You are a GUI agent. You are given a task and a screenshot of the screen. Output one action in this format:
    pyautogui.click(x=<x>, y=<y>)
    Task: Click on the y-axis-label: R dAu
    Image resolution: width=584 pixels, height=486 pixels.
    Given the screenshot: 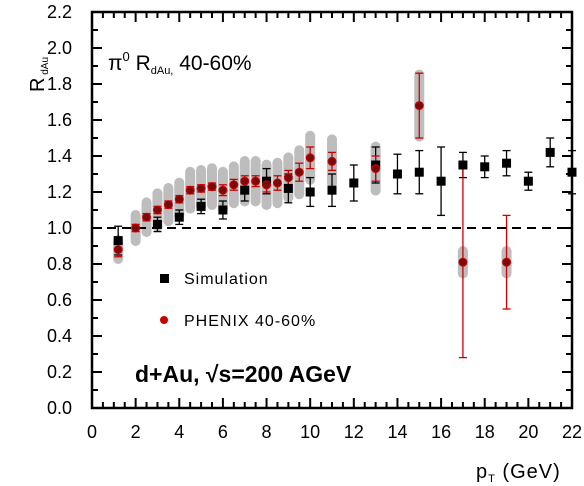 What is the action you would take?
    pyautogui.click(x=39, y=74)
    